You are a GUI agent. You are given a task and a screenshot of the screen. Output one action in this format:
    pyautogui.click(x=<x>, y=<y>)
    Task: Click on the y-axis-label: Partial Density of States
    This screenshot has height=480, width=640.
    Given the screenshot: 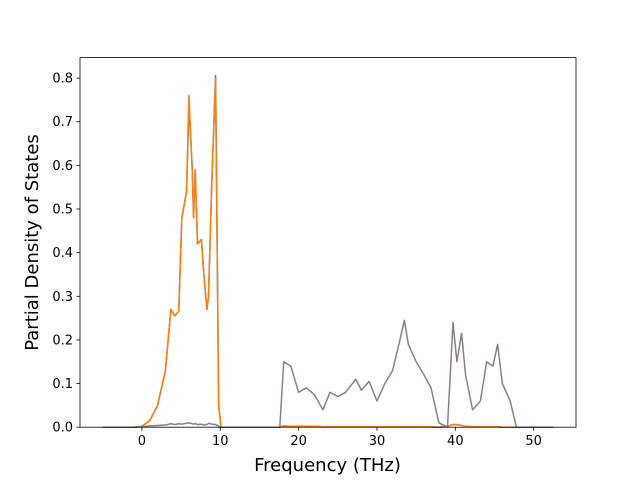 What is the action you would take?
    pyautogui.click(x=32, y=242)
    